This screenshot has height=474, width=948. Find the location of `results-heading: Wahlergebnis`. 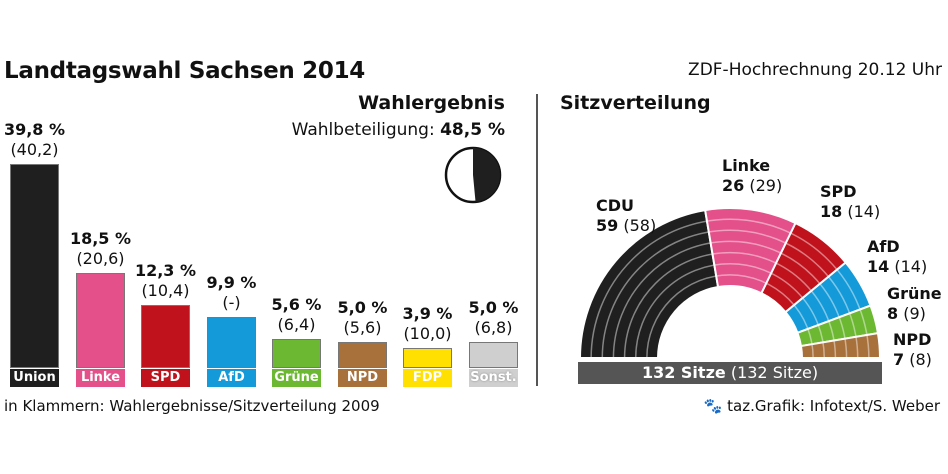

results-heading: Wahlergebnis is located at coordinates (431, 103).